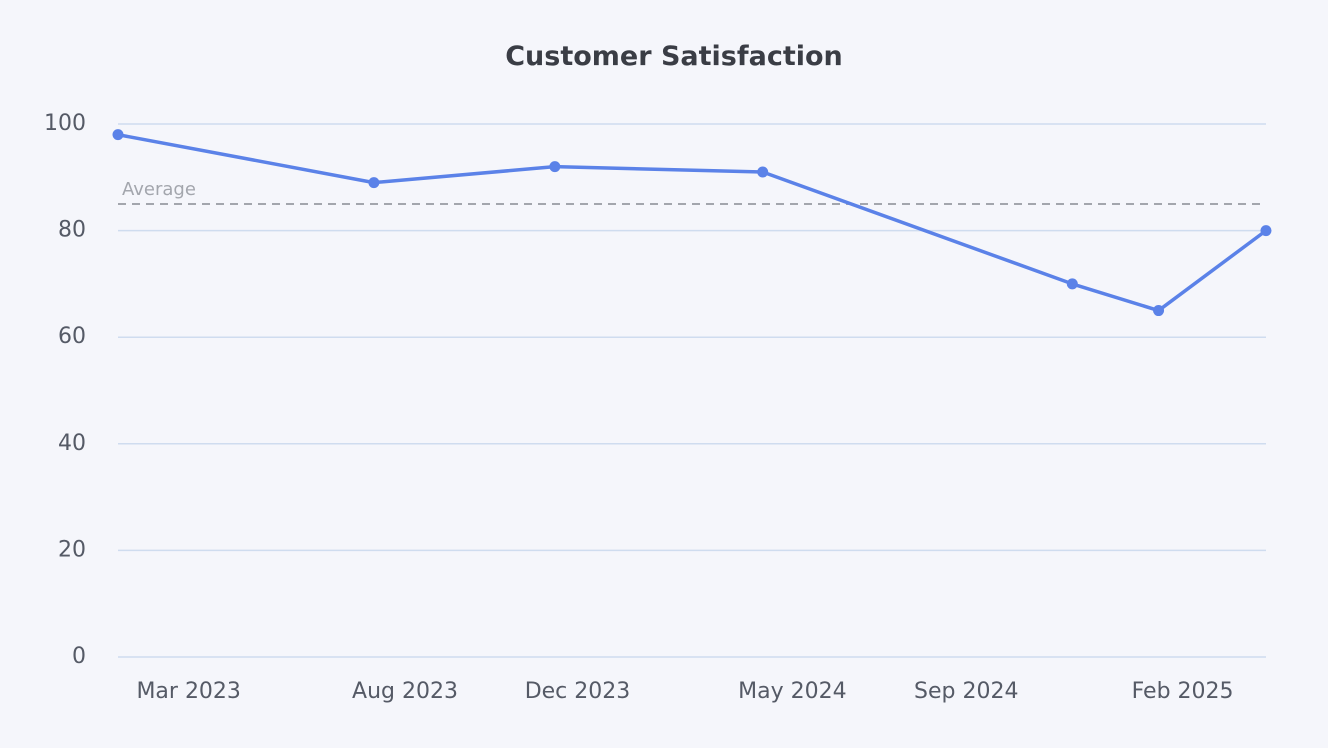 This screenshot has width=1328, height=748. What do you see at coordinates (72, 336) in the screenshot?
I see `y-tick-label: 60` at bounding box center [72, 336].